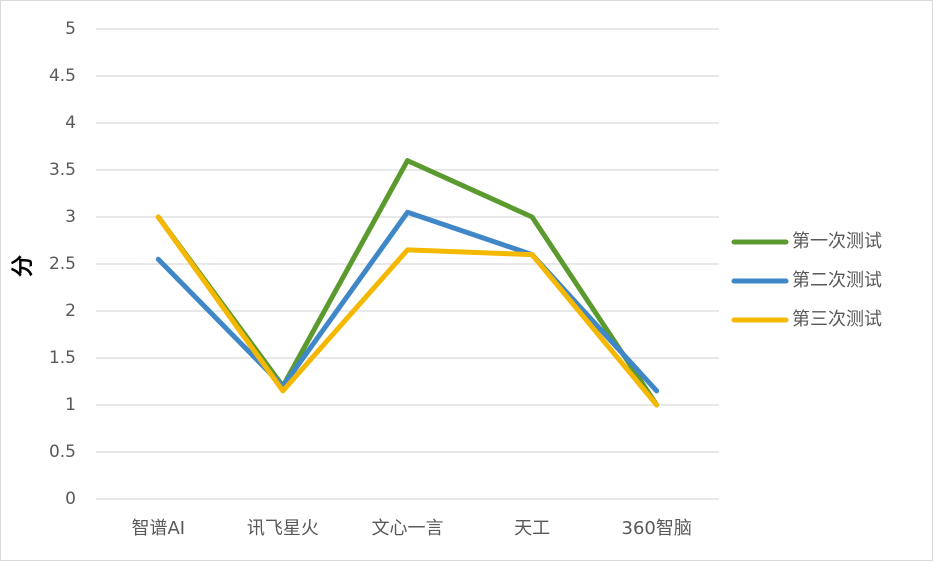  I want to click on y-tick-label: 2.5, so click(62, 264).